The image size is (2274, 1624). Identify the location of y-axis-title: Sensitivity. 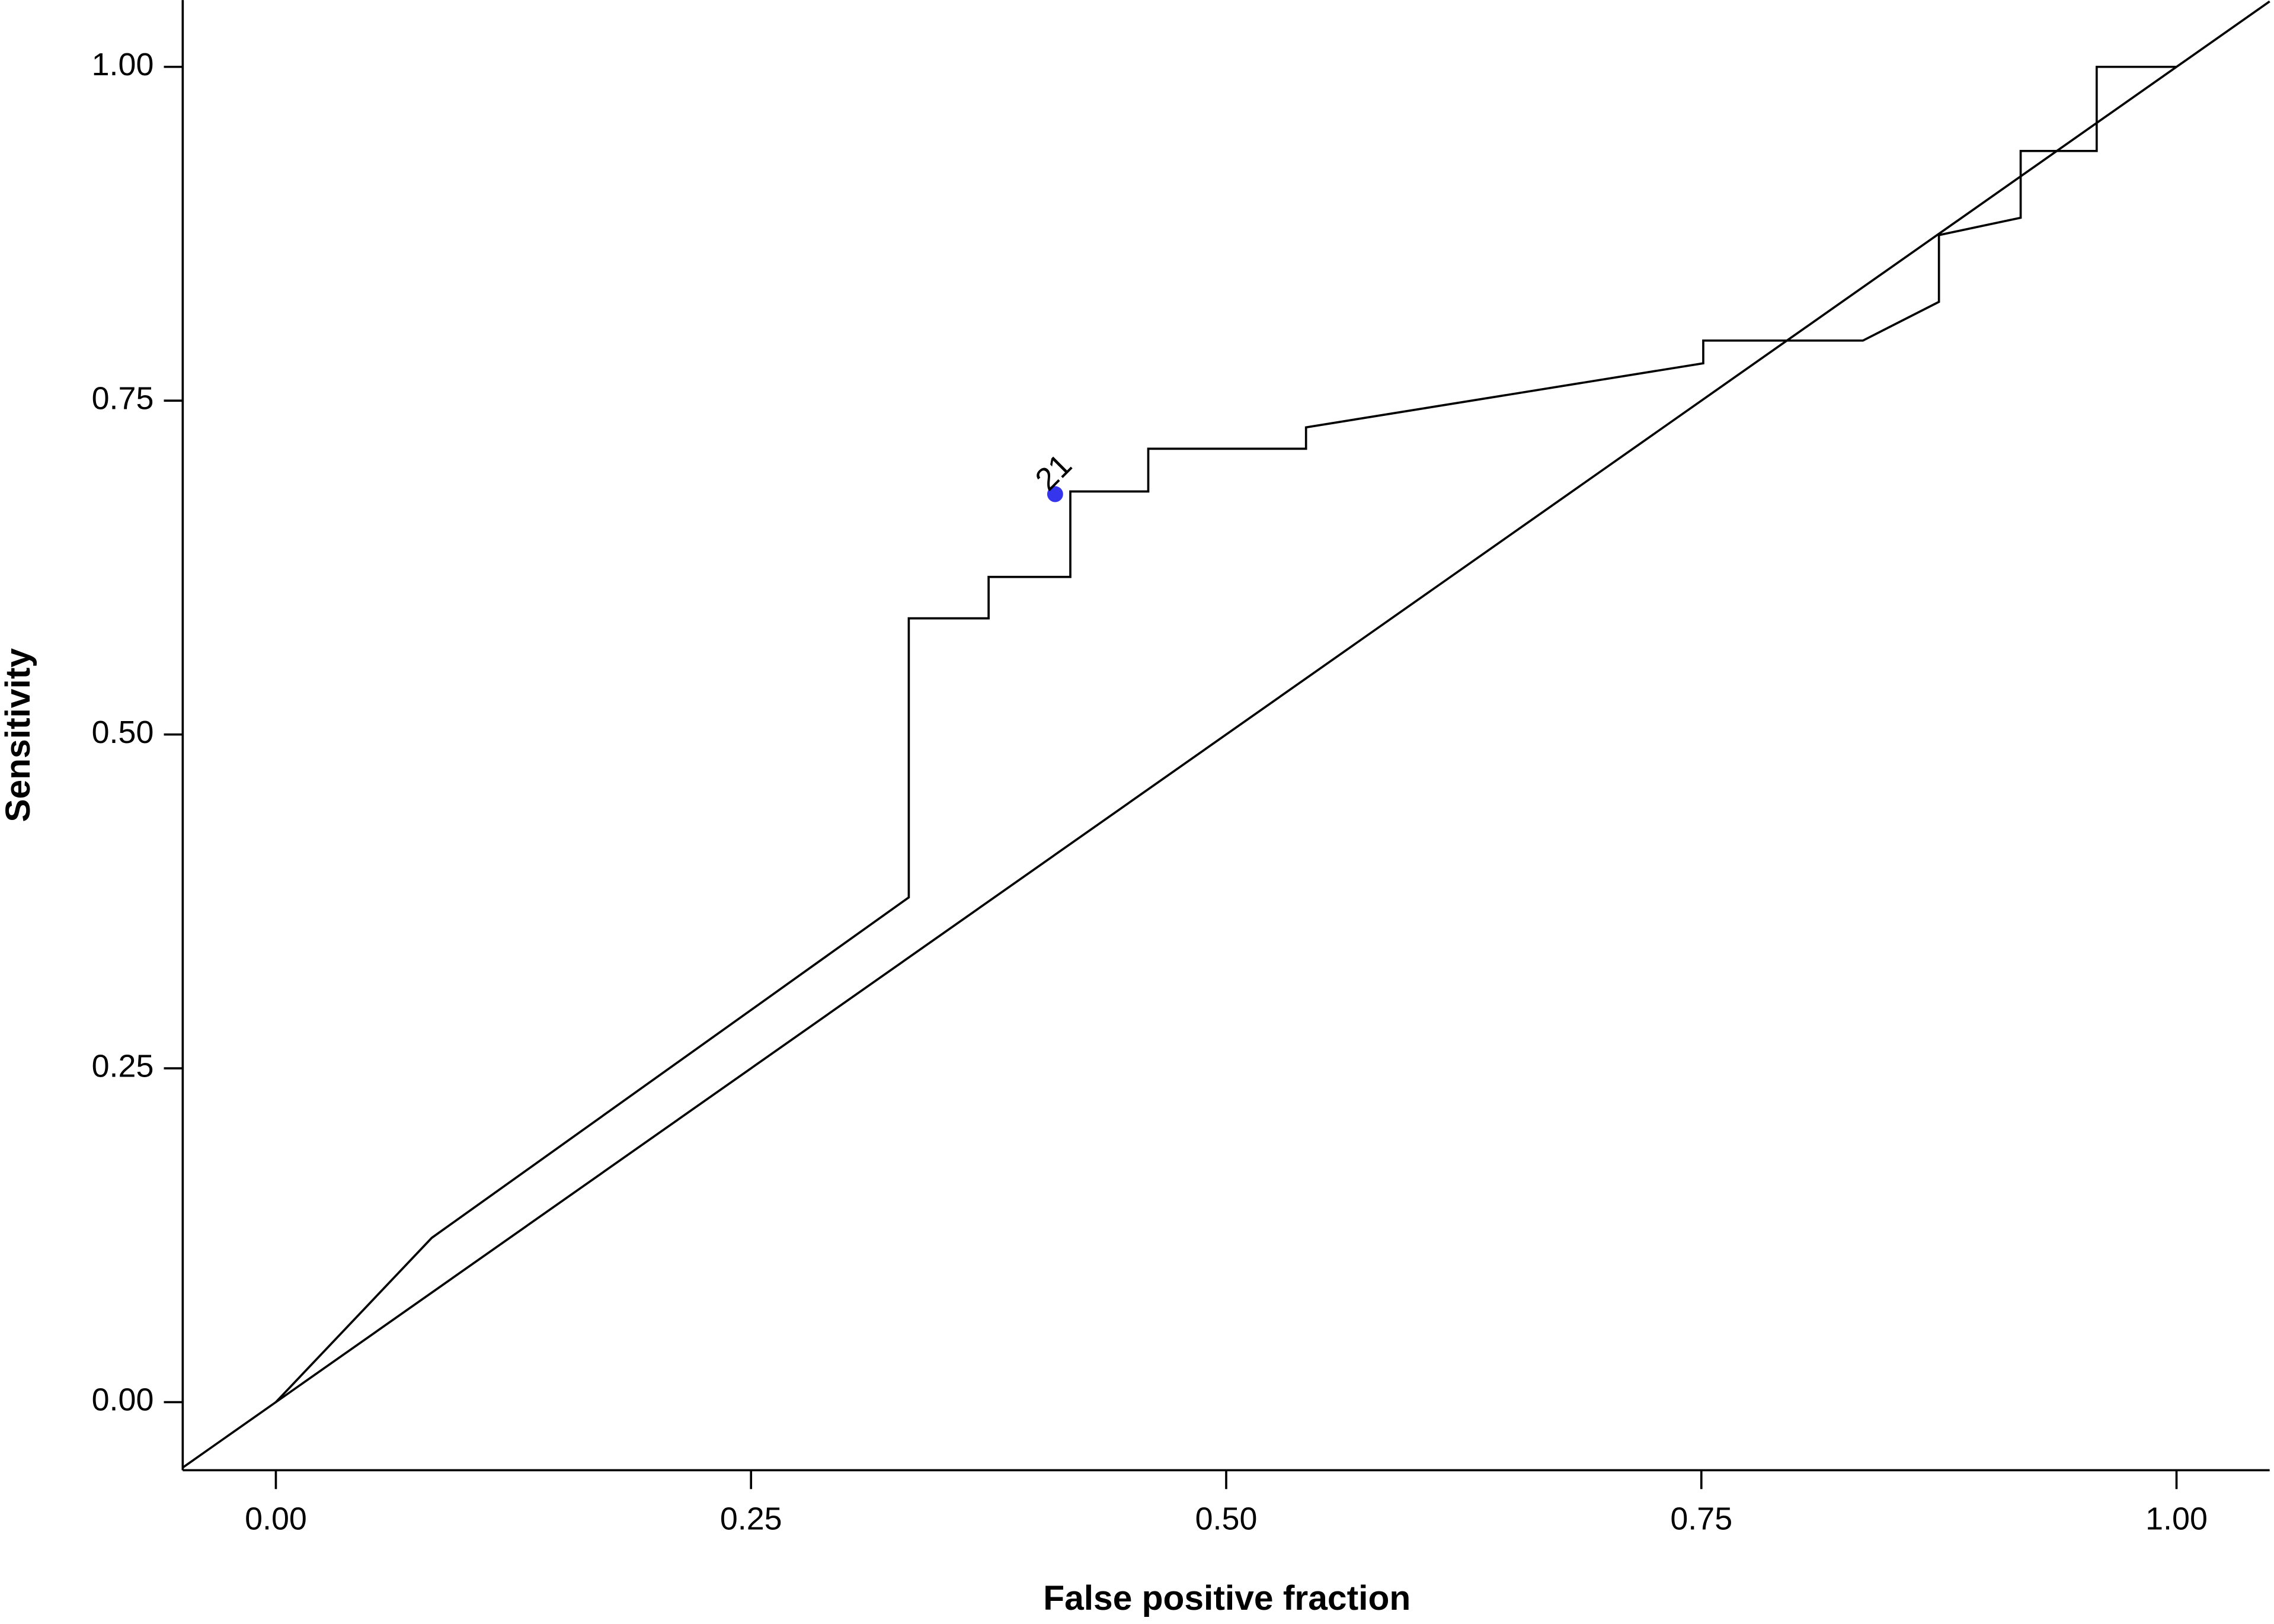
(18, 735).